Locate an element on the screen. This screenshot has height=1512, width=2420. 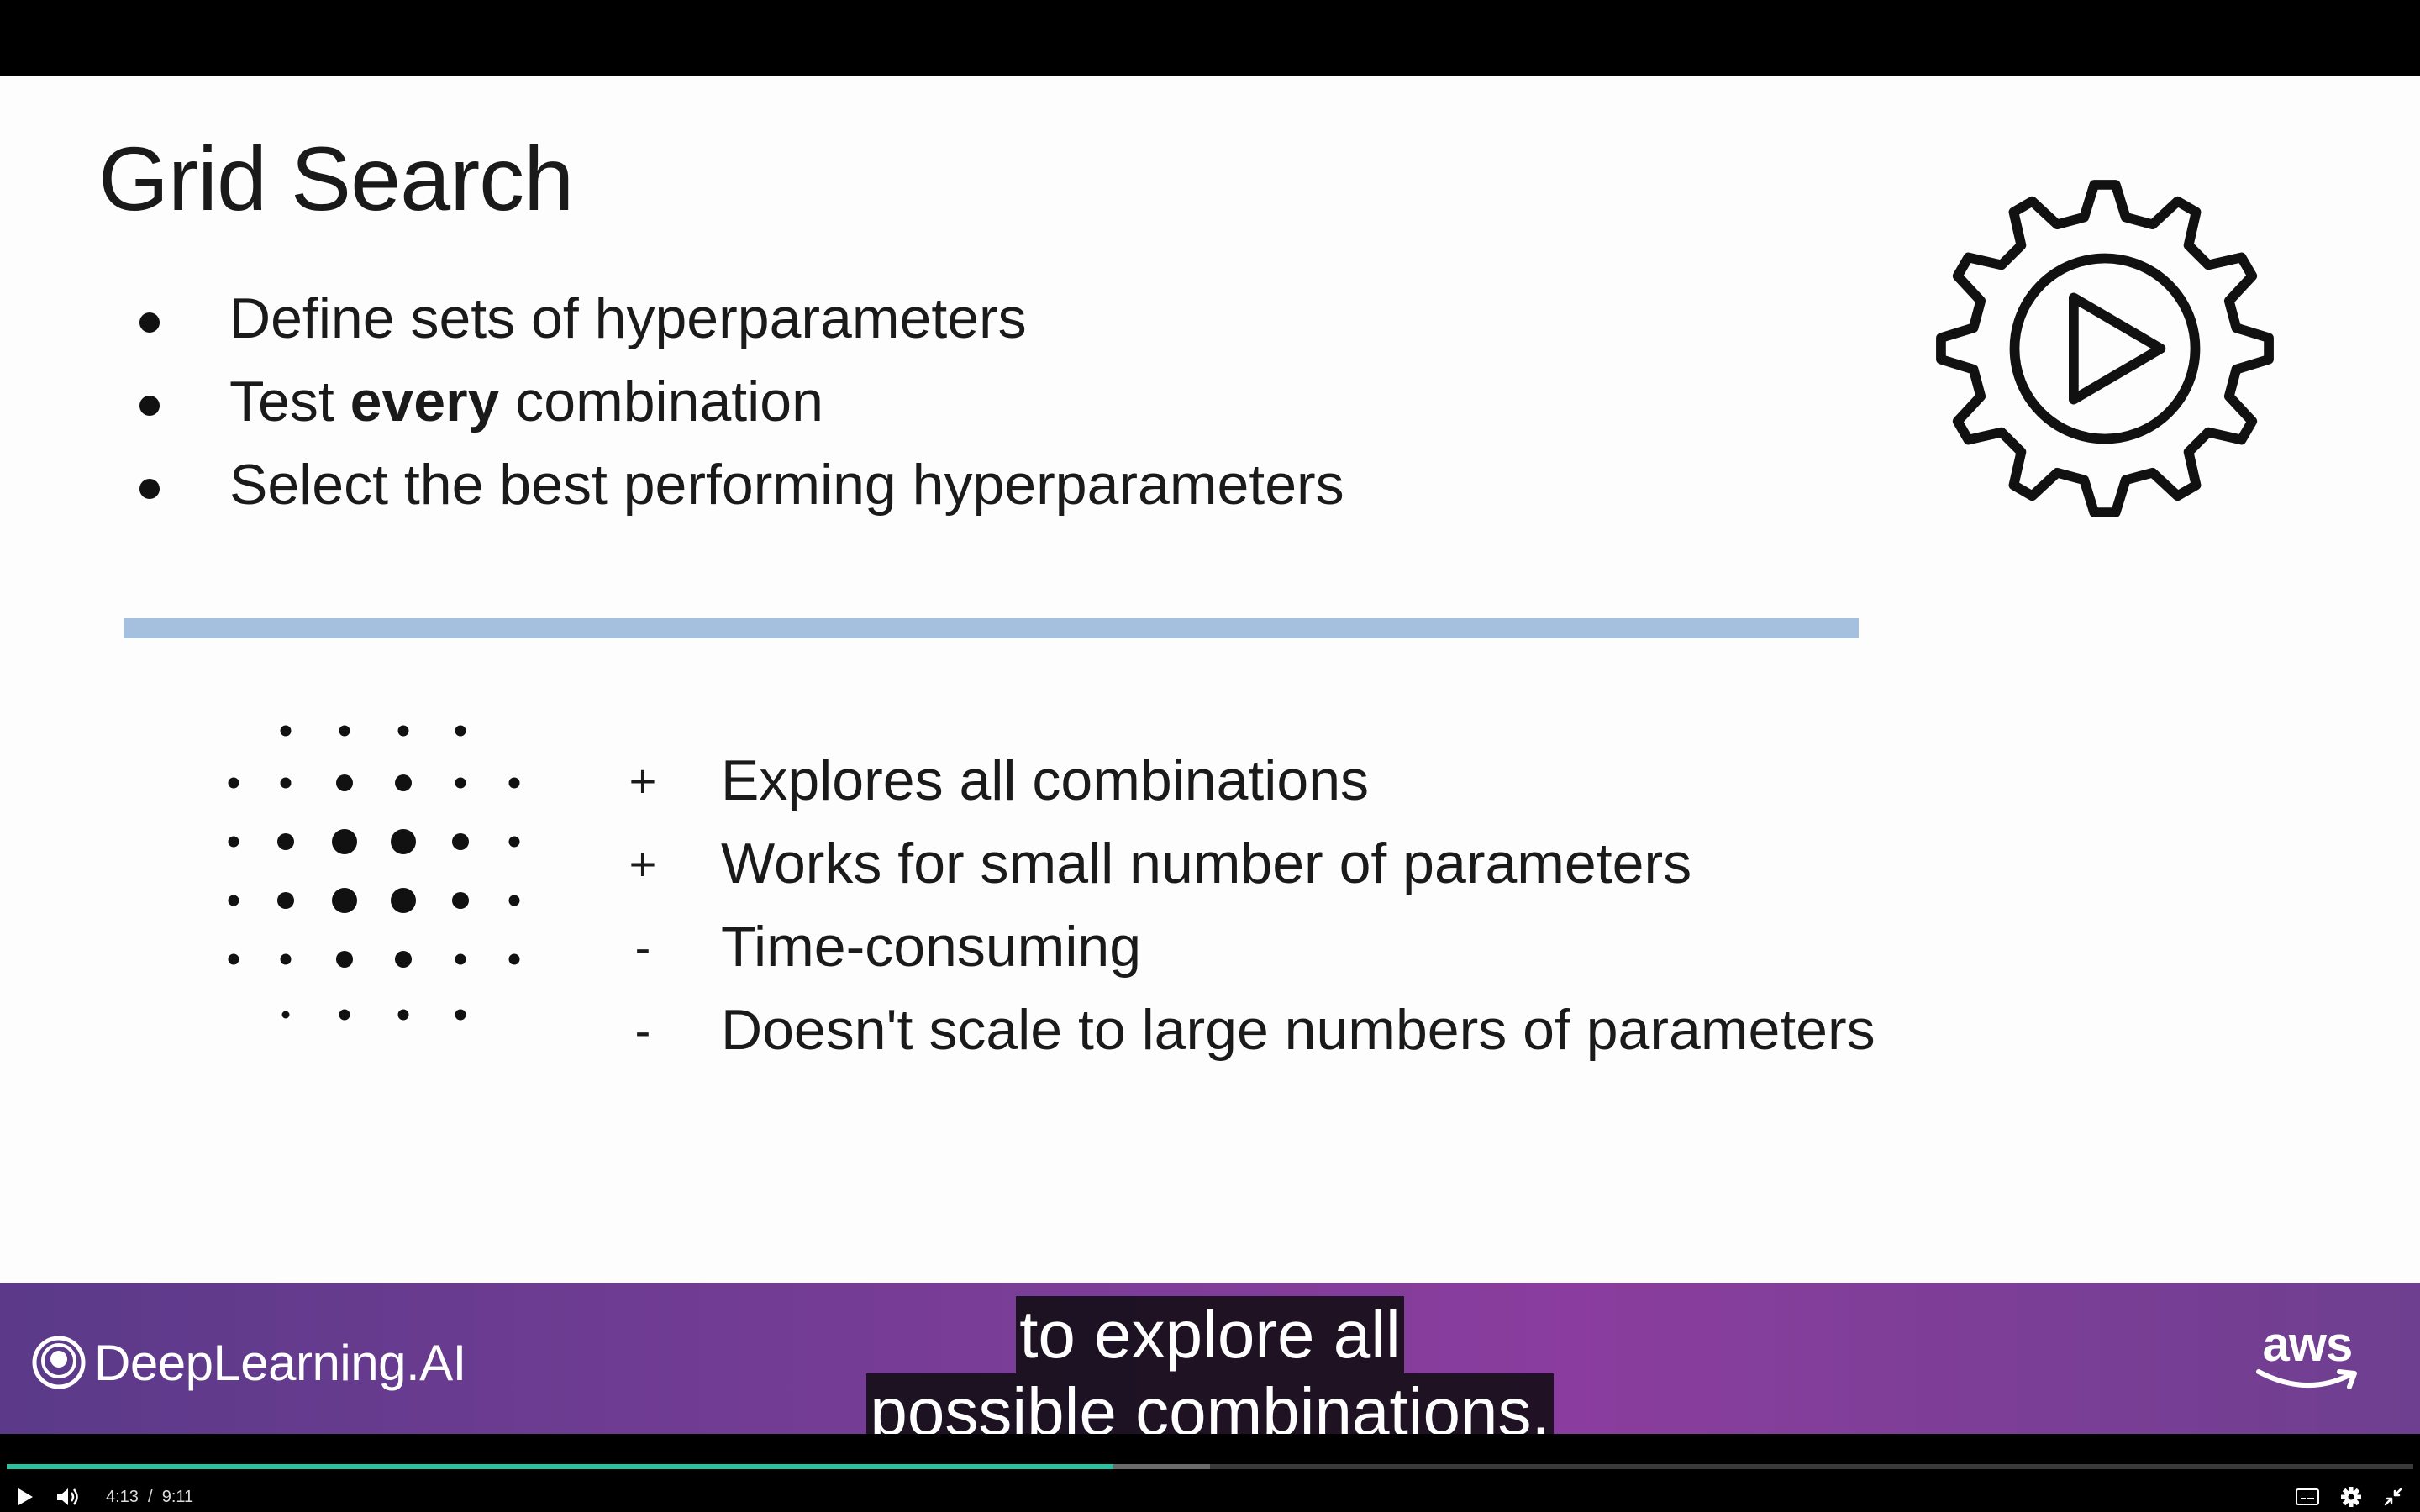
video-controls: 4:13 / 9:11 is located at coordinates (1210, 1473).